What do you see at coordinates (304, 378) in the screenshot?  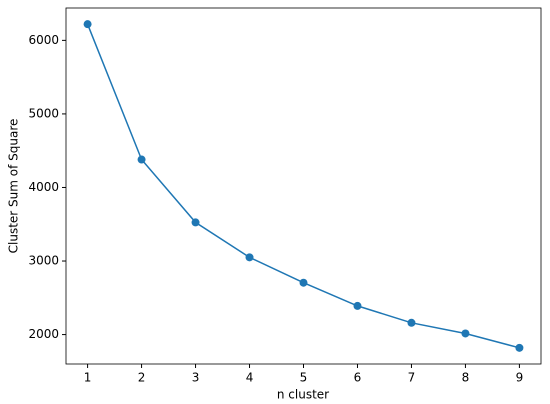 I see `x-tick-label: 5` at bounding box center [304, 378].